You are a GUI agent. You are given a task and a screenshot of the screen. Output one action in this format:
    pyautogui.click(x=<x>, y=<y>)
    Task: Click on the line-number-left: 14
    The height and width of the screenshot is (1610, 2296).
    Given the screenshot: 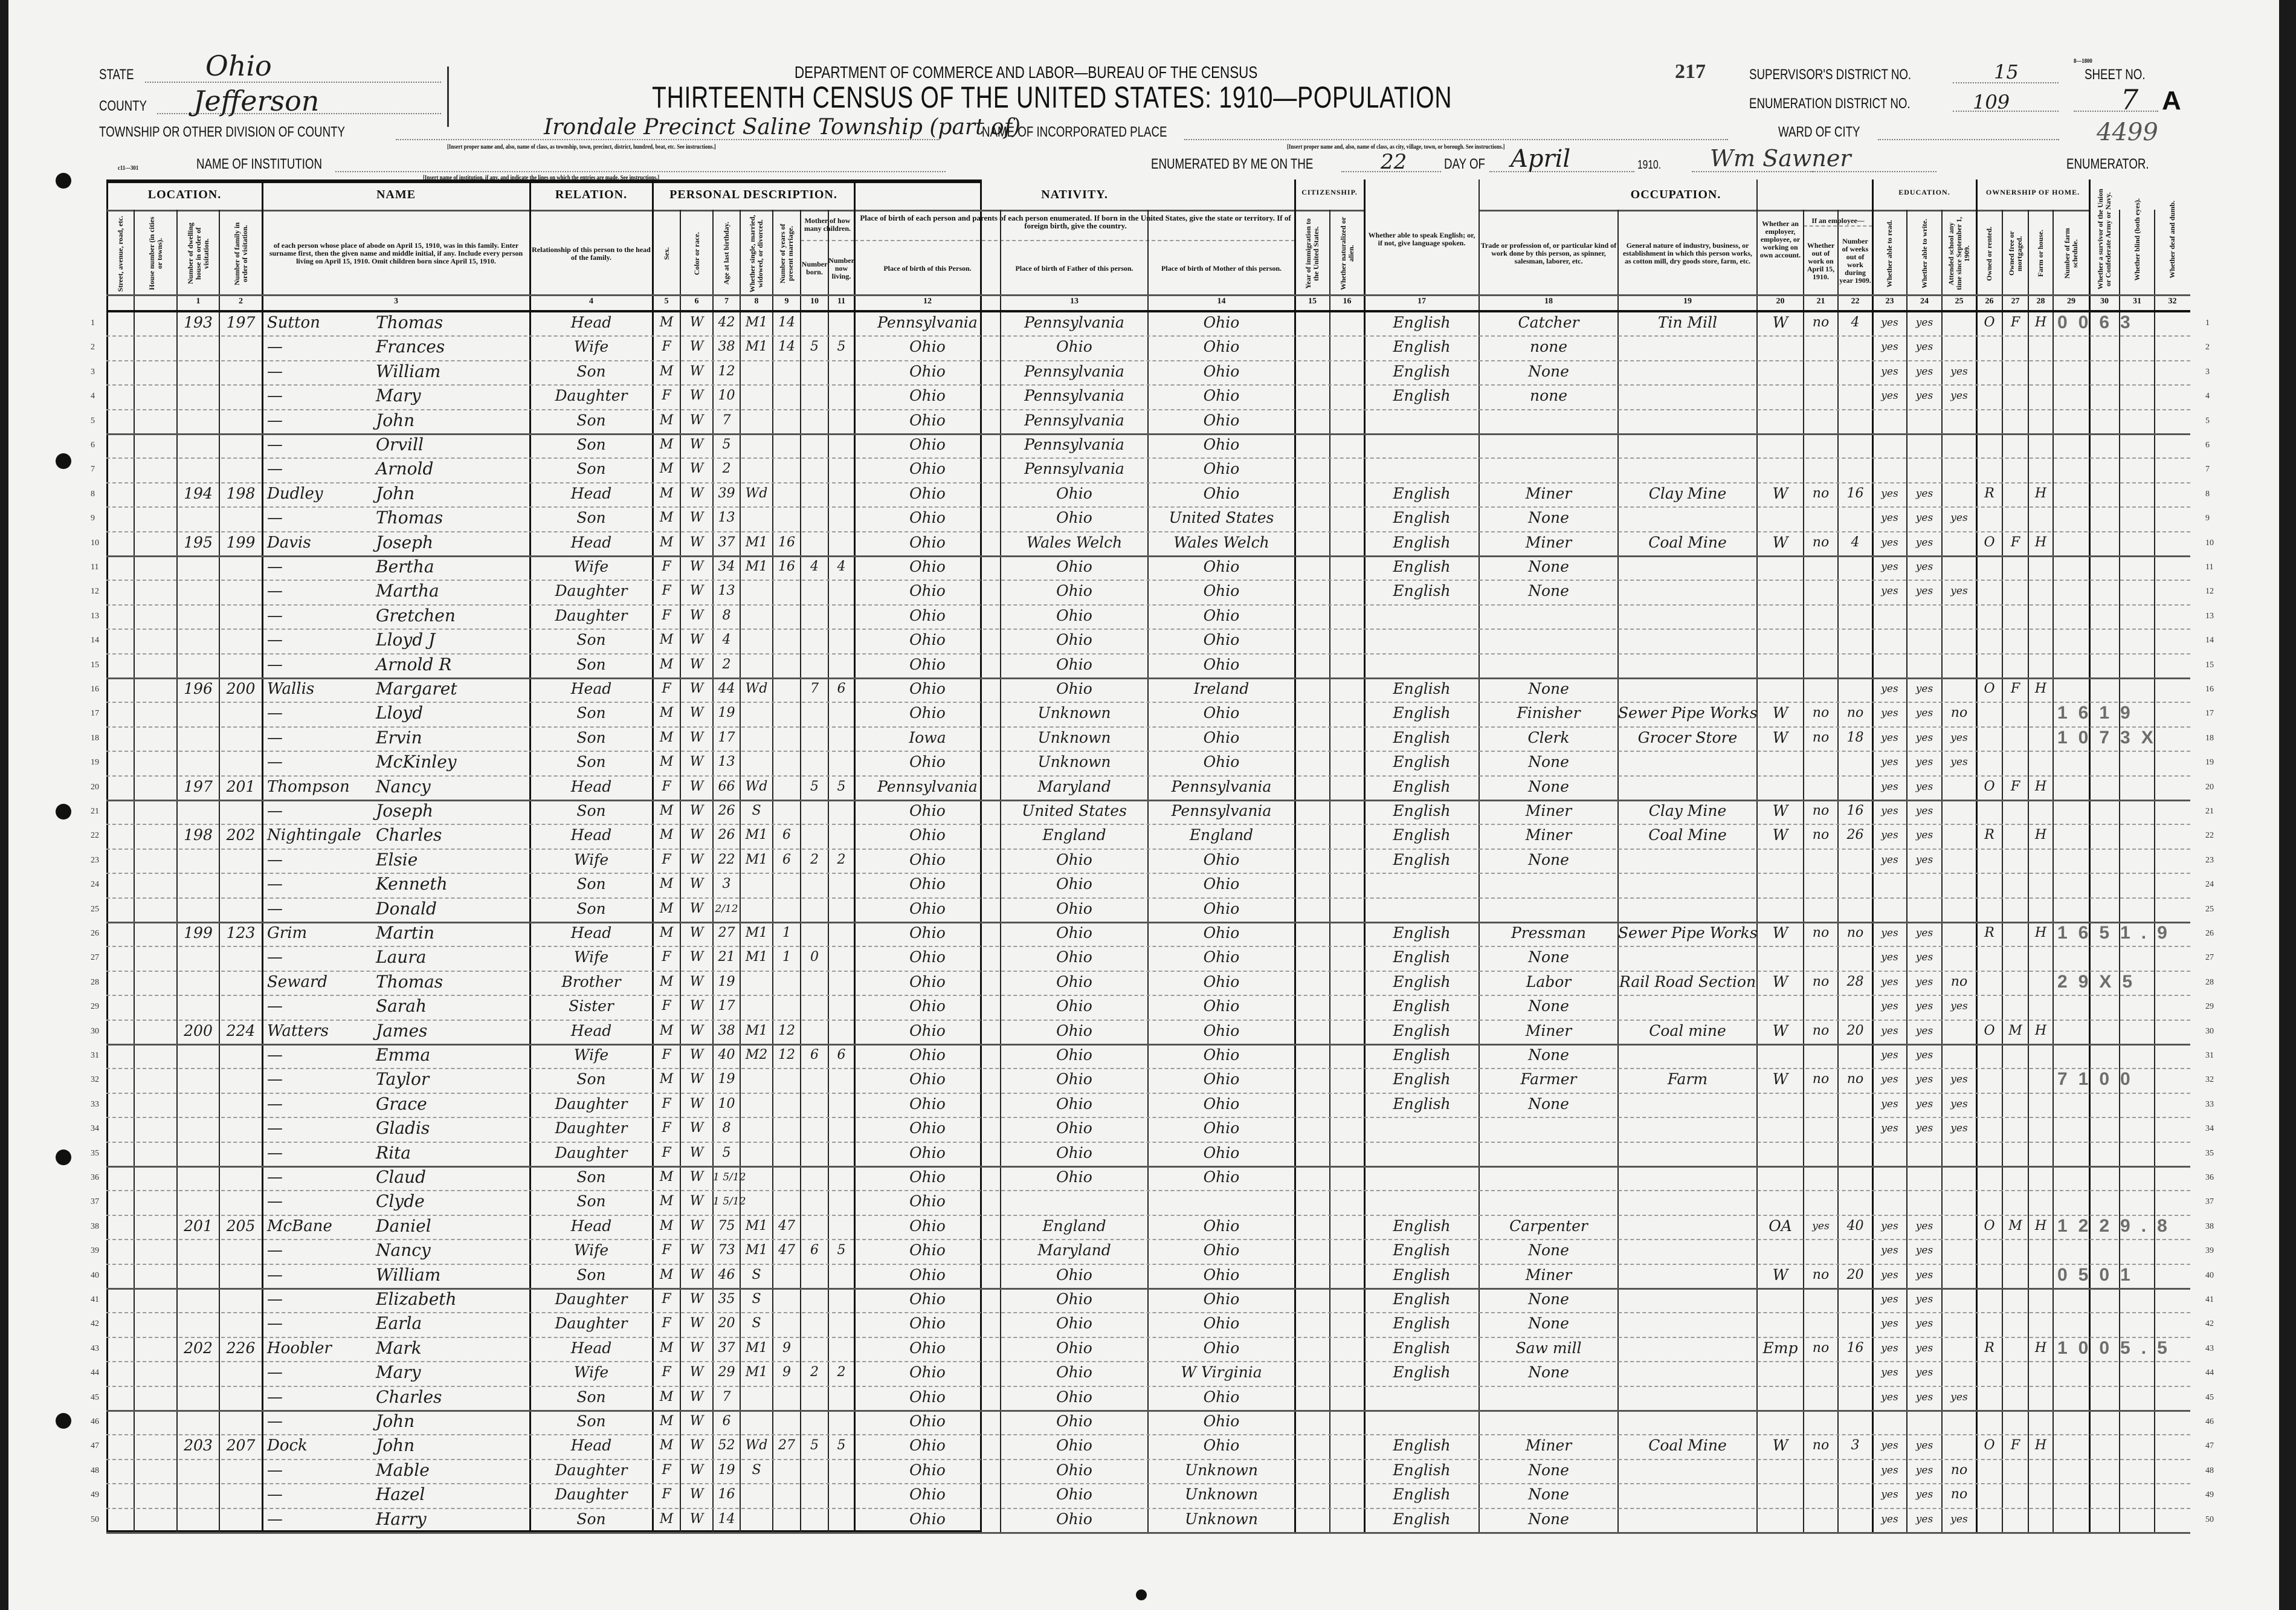 What is the action you would take?
    pyautogui.click(x=95, y=641)
    